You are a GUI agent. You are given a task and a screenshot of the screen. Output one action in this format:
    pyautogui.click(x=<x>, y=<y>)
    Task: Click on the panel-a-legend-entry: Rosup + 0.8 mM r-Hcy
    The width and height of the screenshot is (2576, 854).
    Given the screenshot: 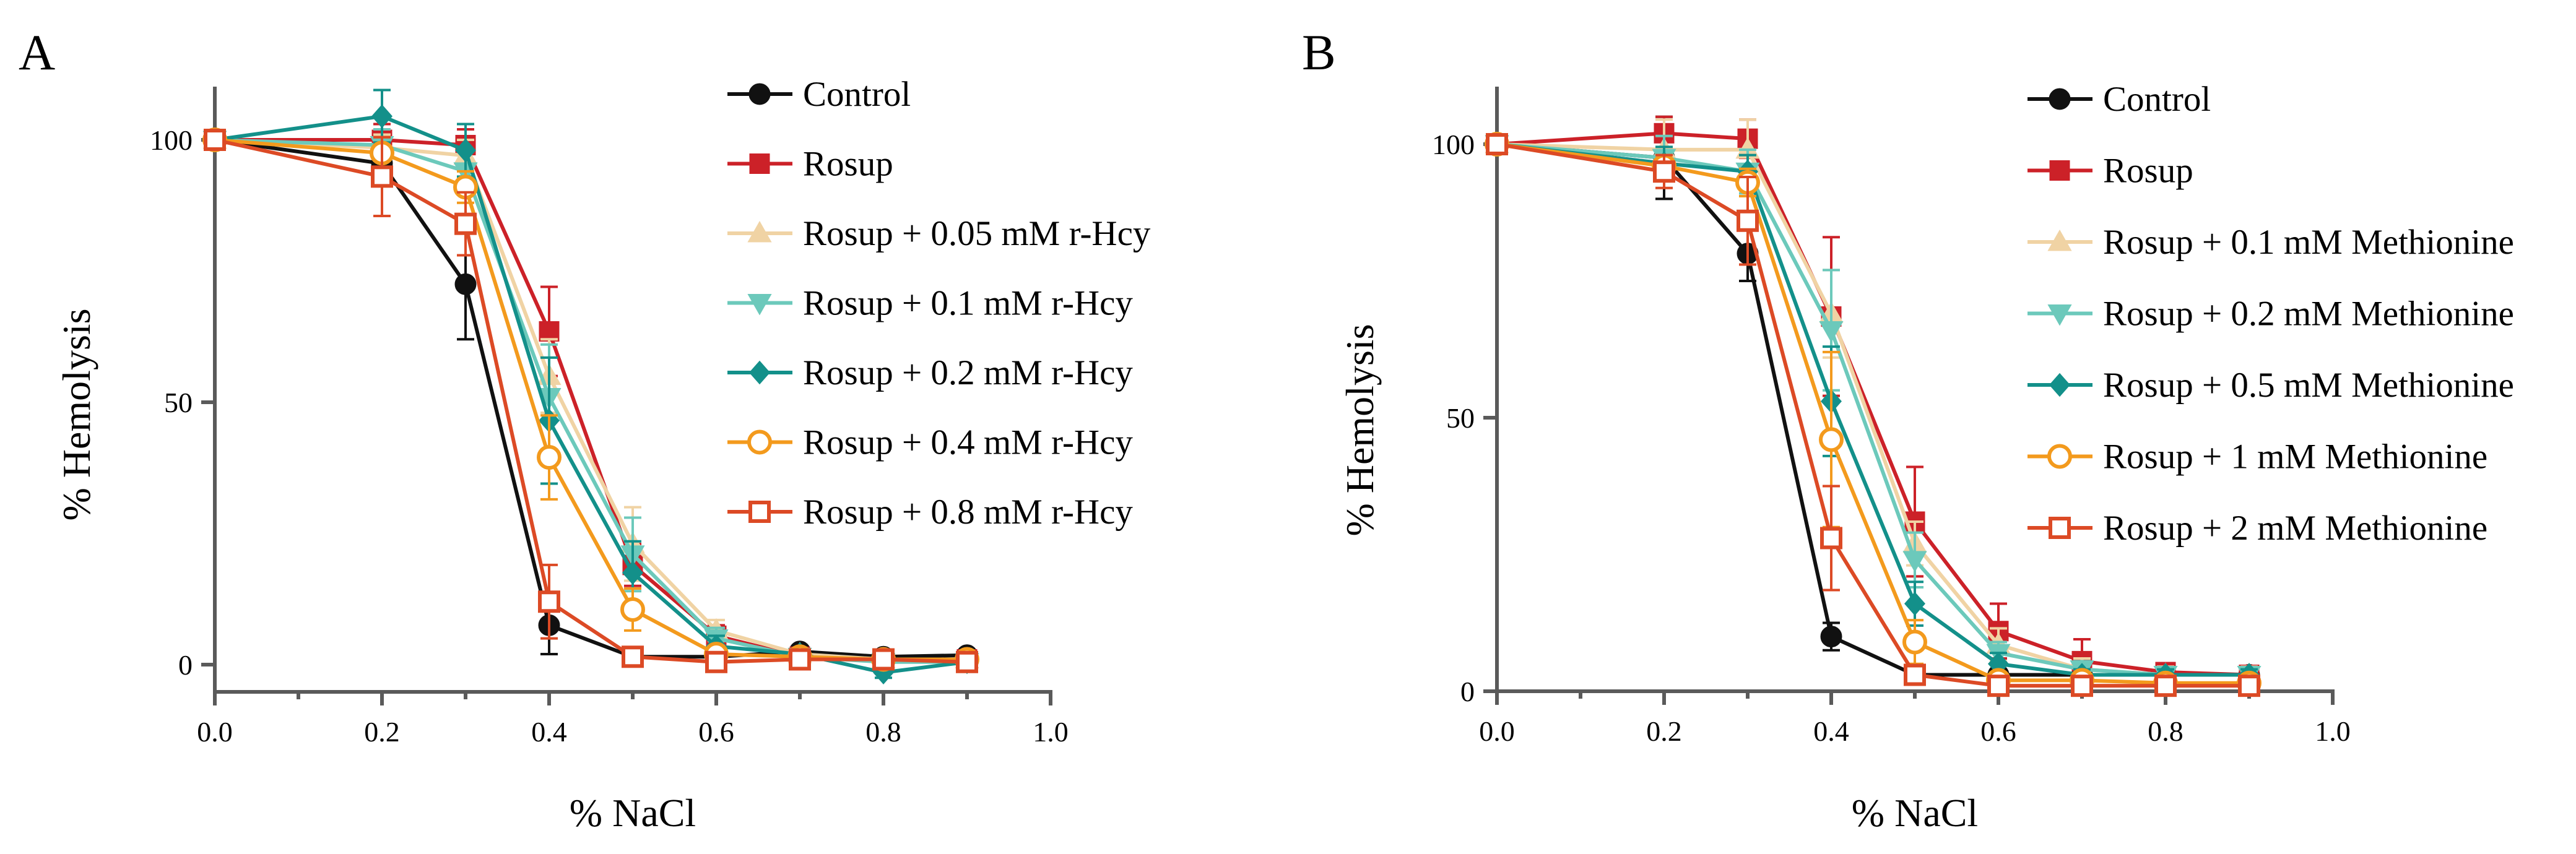 What is the action you would take?
    pyautogui.click(x=930, y=512)
    